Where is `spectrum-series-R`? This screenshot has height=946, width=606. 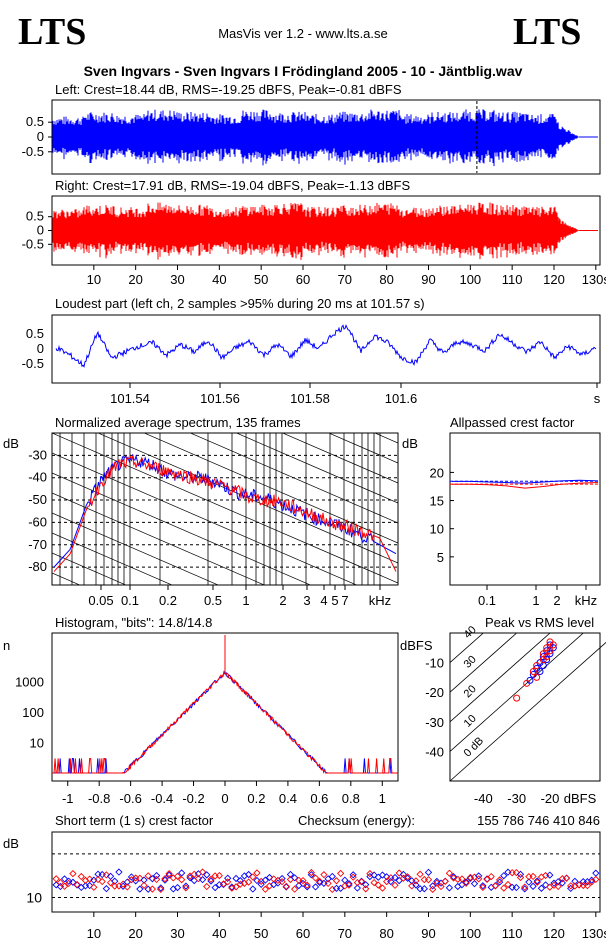
spectrum-series-R is located at coordinates (225, 513).